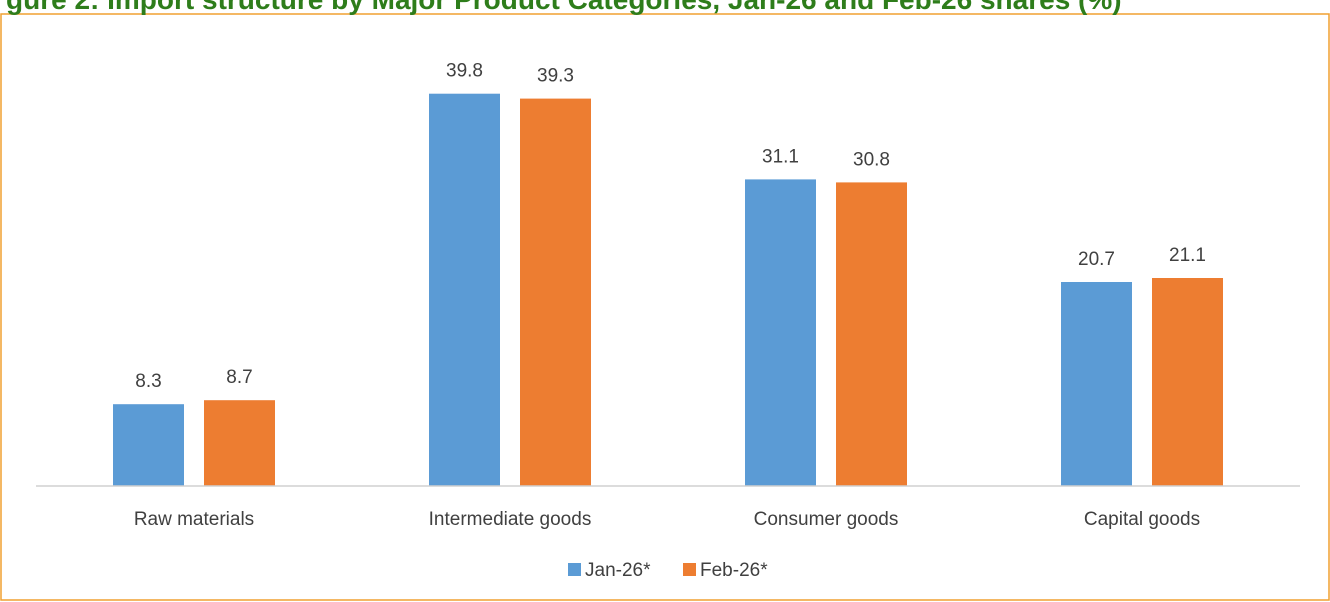 This screenshot has height=602, width=1330. Describe the element at coordinates (239, 377) in the screenshot. I see `data-label: 8.7` at that location.